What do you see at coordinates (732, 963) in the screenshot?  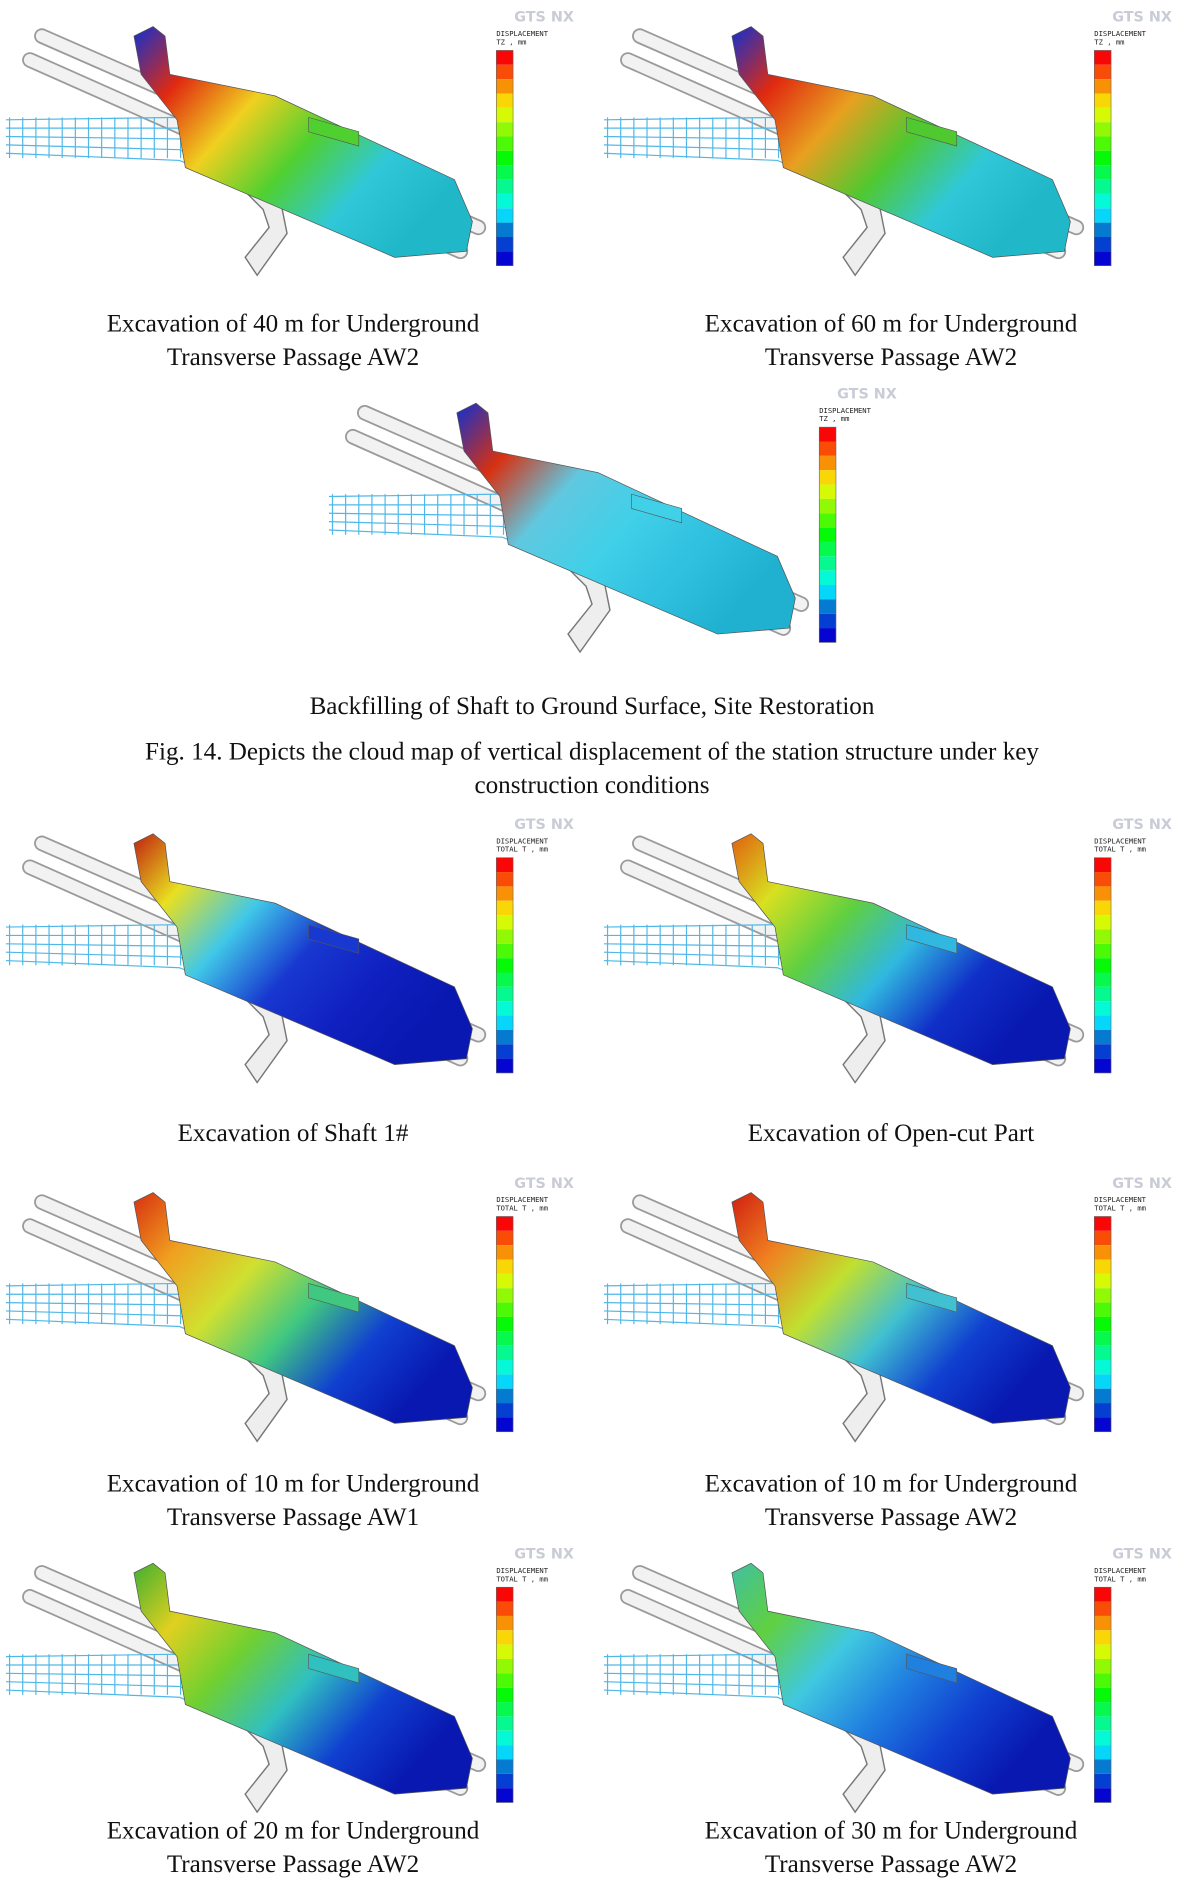 I see `passage-mesh` at bounding box center [732, 963].